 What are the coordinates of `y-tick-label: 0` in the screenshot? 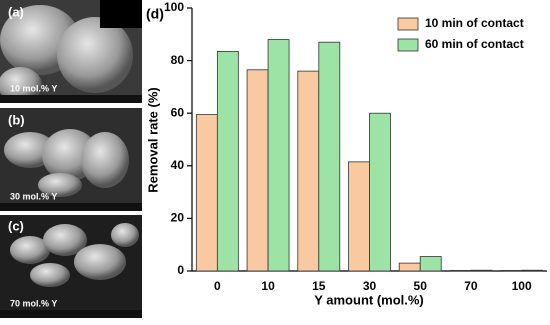 It's located at (180, 270).